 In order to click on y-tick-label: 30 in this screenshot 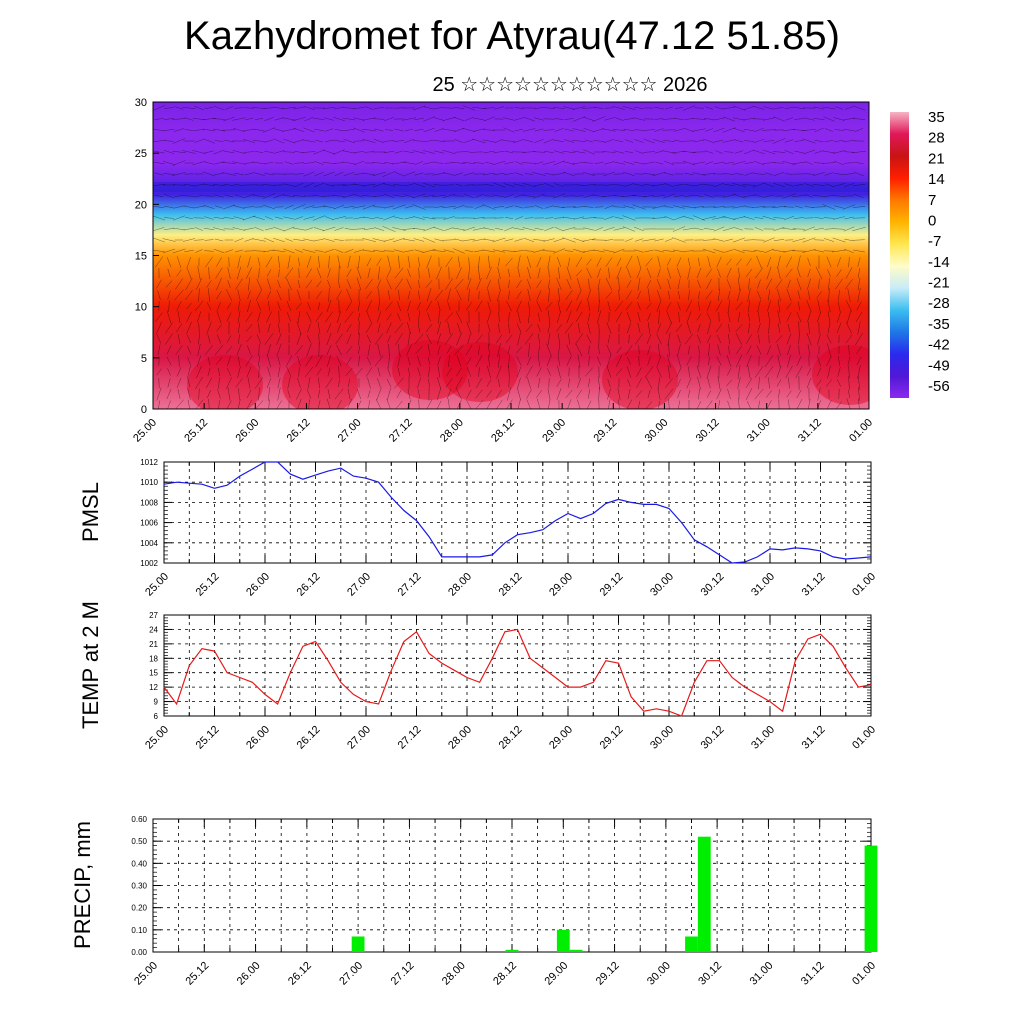, I will do `click(141, 103)`.